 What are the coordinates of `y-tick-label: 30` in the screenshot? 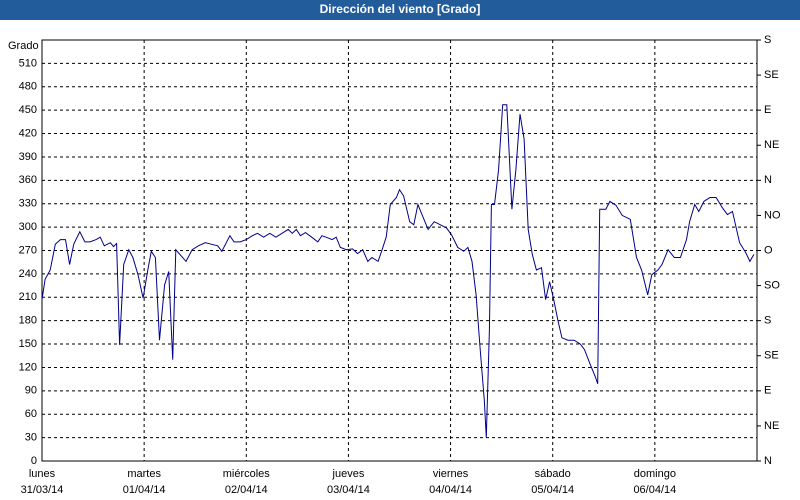 It's located at (31, 438).